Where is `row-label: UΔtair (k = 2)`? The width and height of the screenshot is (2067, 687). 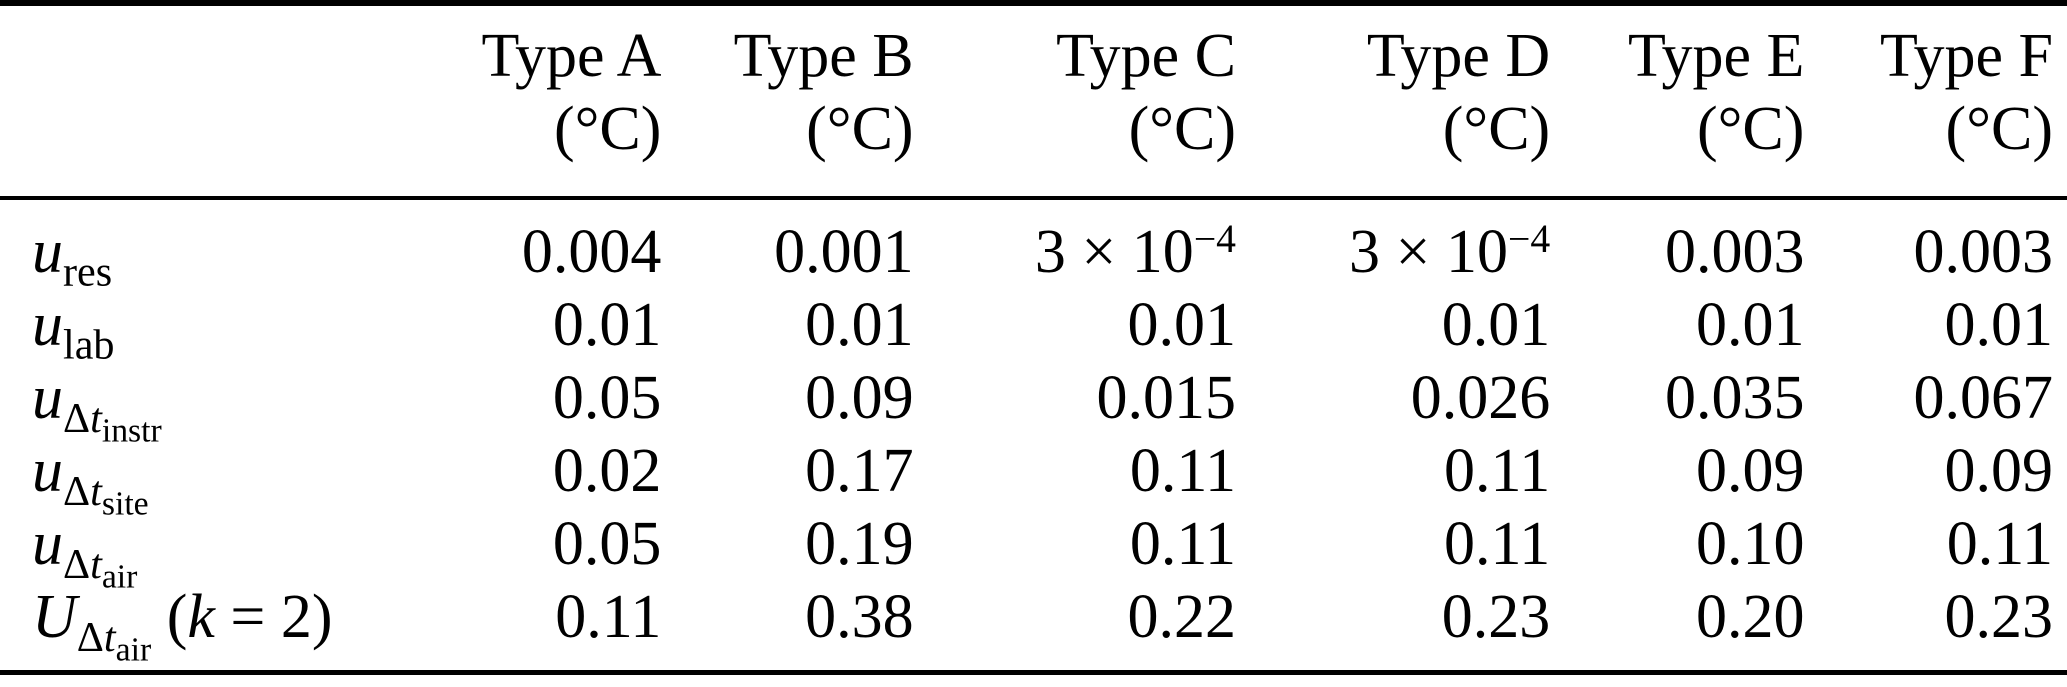
row-label: UΔtair (k = 2) is located at coordinates (182, 626).